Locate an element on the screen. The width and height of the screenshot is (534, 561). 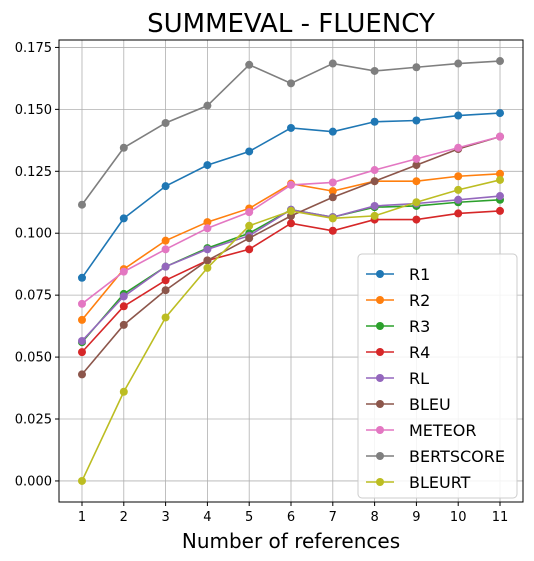
y-tick-label: 0.125 is located at coordinates (33, 172).